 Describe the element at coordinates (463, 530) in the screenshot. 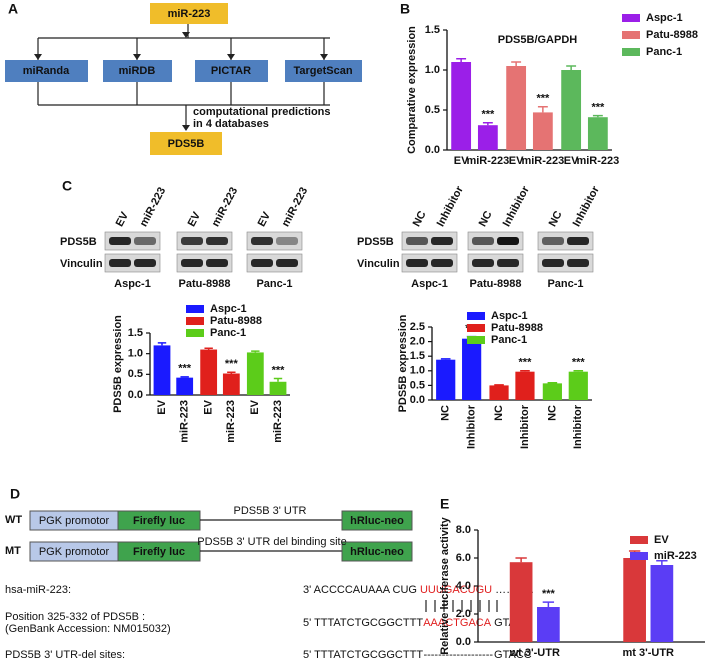

I see `y-tick-label: 8.0` at that location.